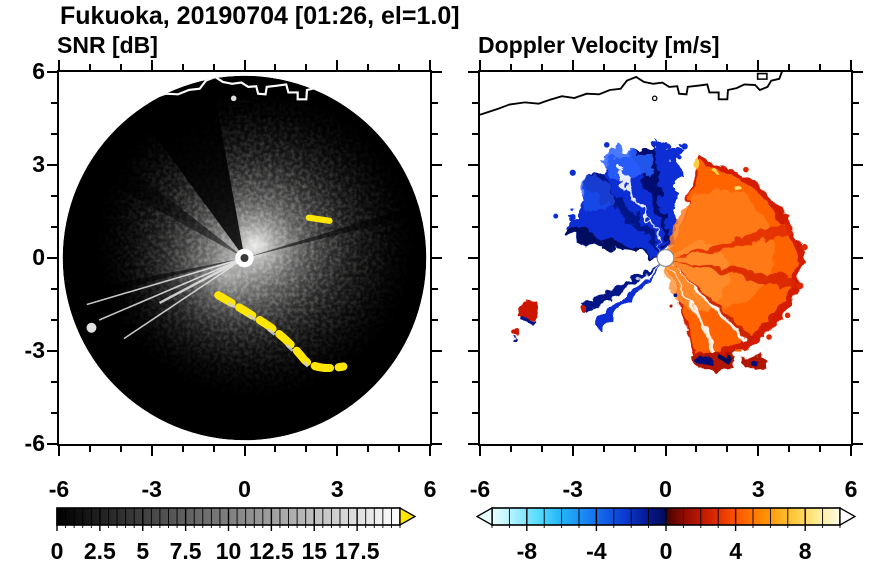  What do you see at coordinates (357, 551) in the screenshot?
I see `colorbar-tick-label: 17.5` at bounding box center [357, 551].